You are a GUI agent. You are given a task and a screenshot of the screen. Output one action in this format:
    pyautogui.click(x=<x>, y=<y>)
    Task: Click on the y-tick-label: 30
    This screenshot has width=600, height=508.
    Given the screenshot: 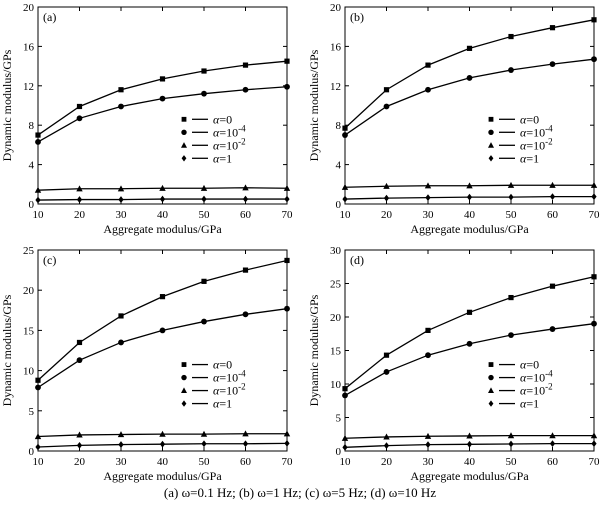 What is the action you would take?
    pyautogui.click(x=336, y=251)
    